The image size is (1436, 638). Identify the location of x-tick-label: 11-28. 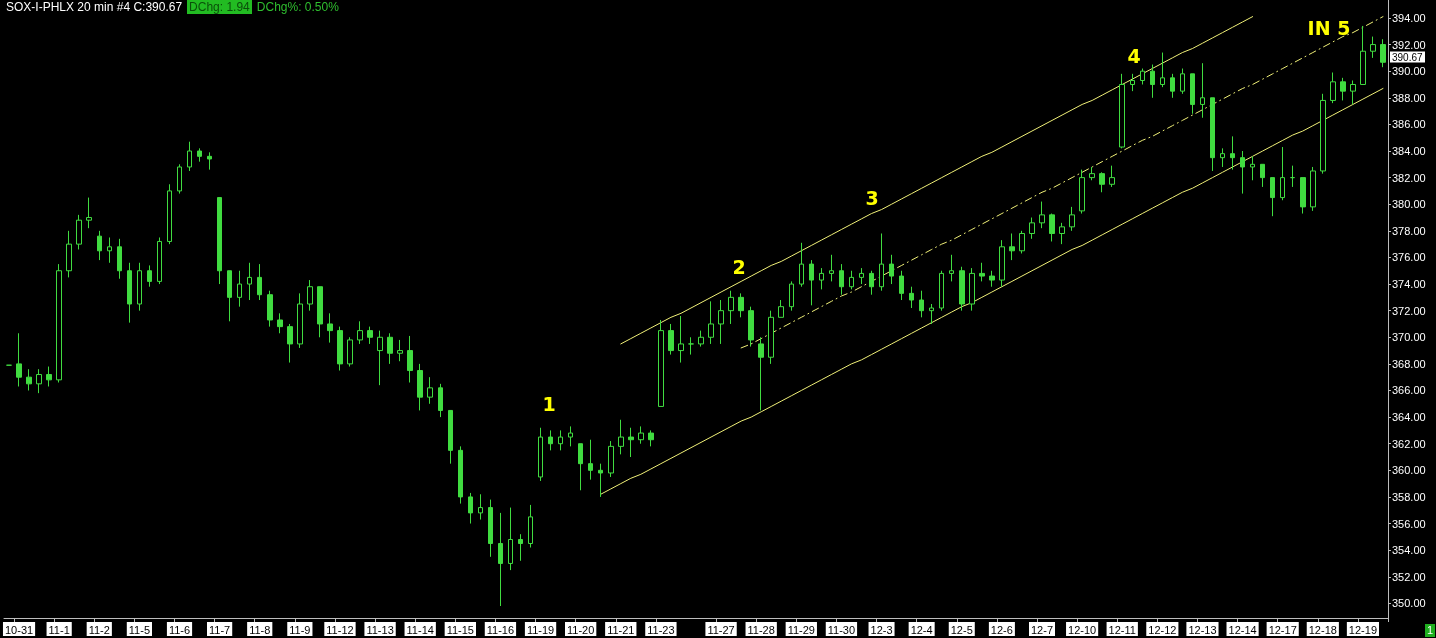
(761, 629).